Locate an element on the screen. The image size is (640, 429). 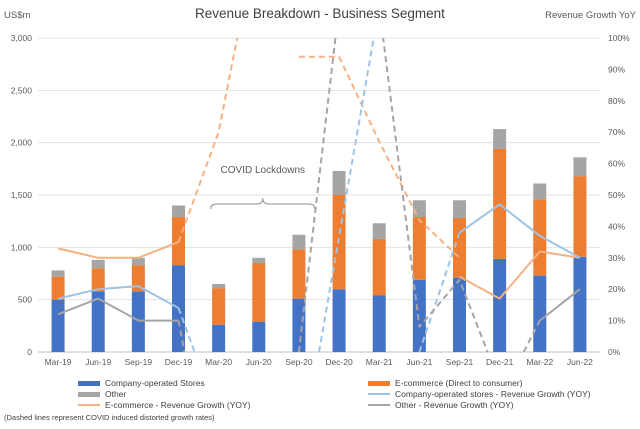
x-tick-label: Dec-19 is located at coordinates (179, 362).